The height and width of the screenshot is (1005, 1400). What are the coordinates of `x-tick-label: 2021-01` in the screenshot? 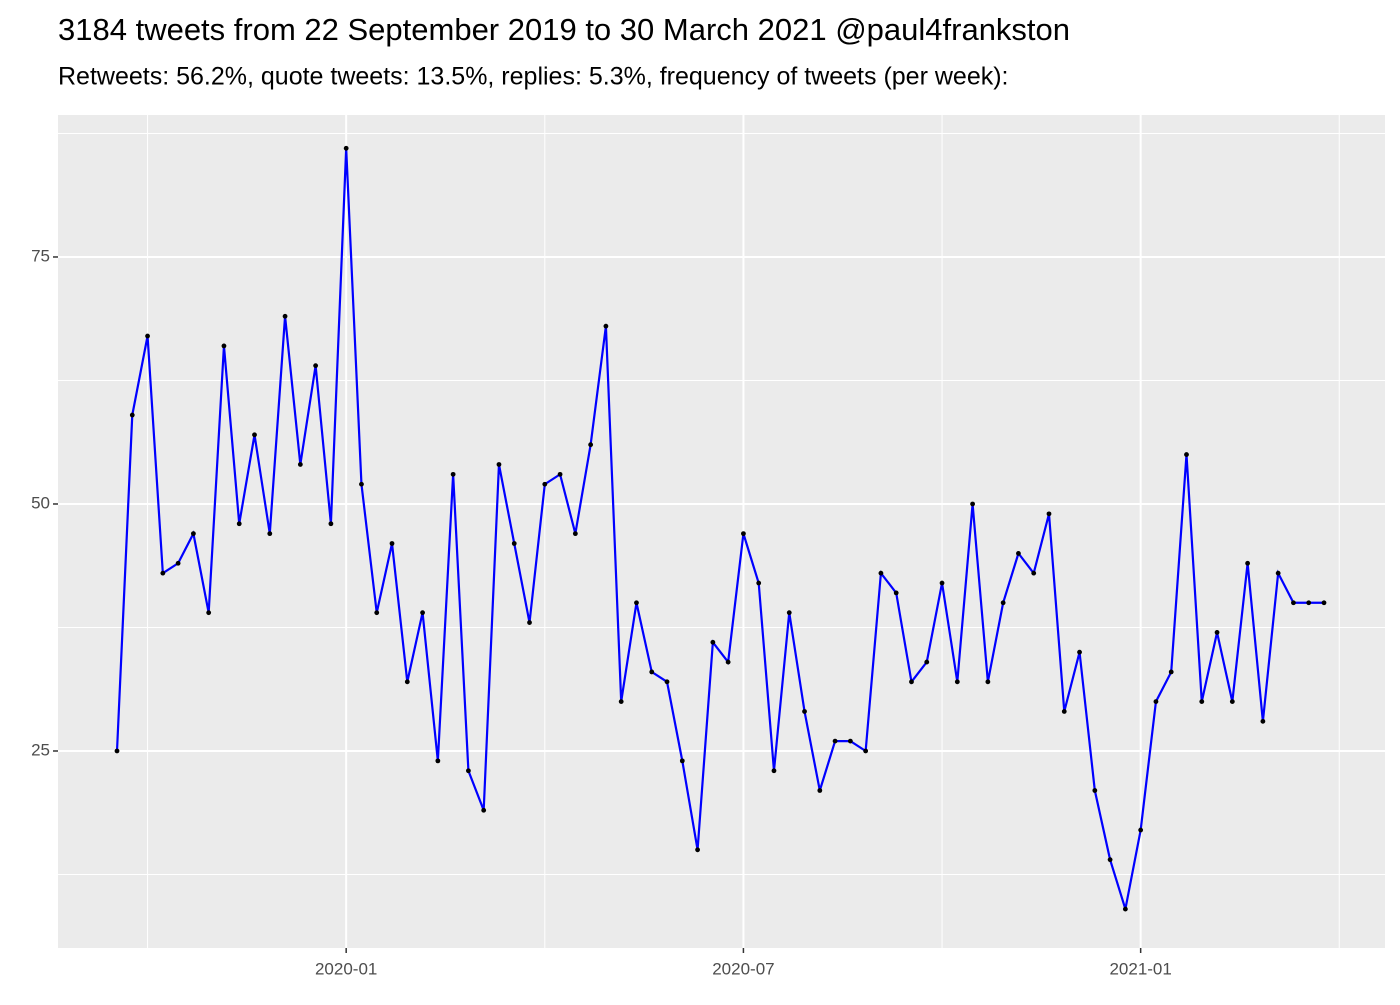 It's located at (1140, 968).